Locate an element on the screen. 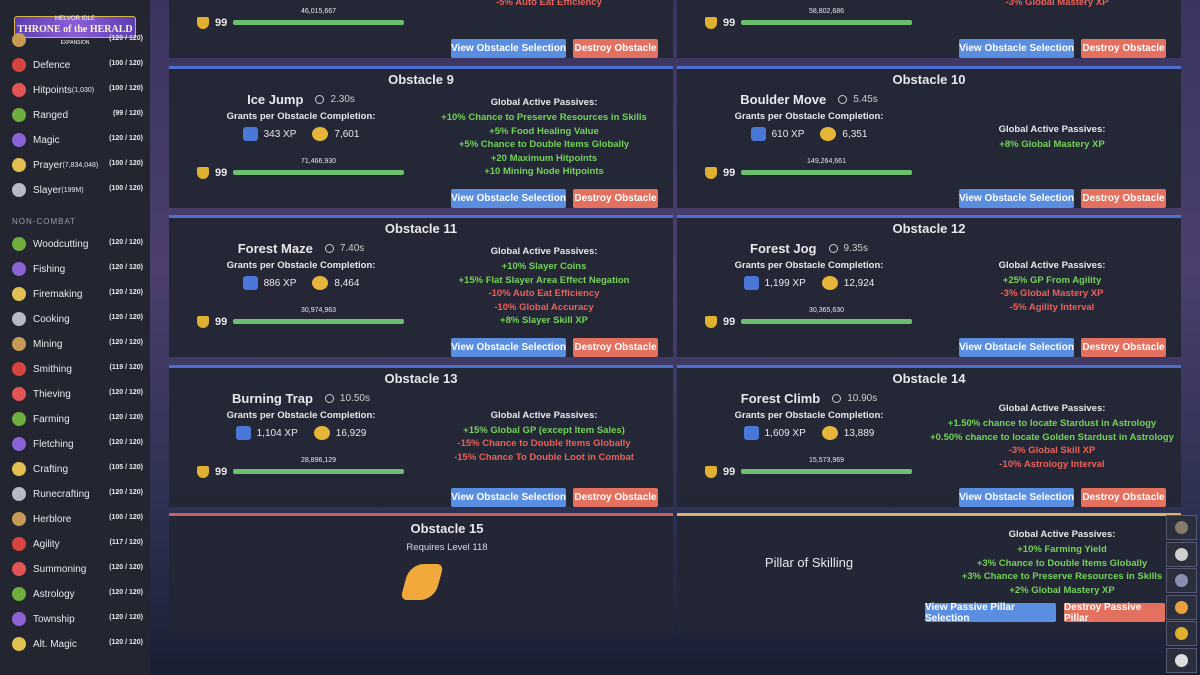 Image resolution: width=1200 pixels, height=675 pixels. destroy-button: Destroy Passive Pillar is located at coordinates (1114, 613).